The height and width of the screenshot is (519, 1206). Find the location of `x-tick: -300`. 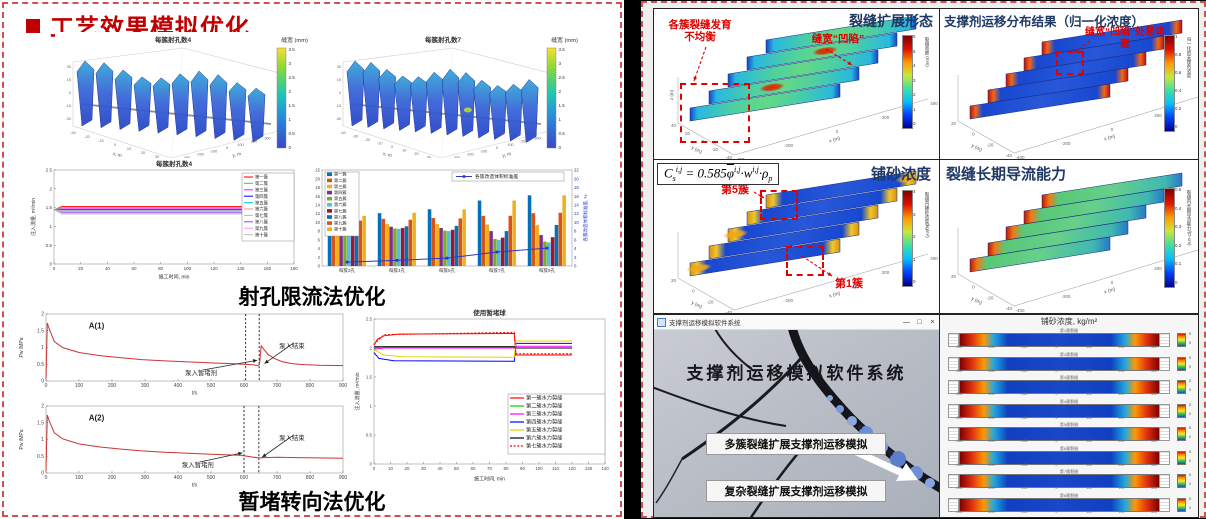

x-tick: -300 is located at coordinates (959, 464).